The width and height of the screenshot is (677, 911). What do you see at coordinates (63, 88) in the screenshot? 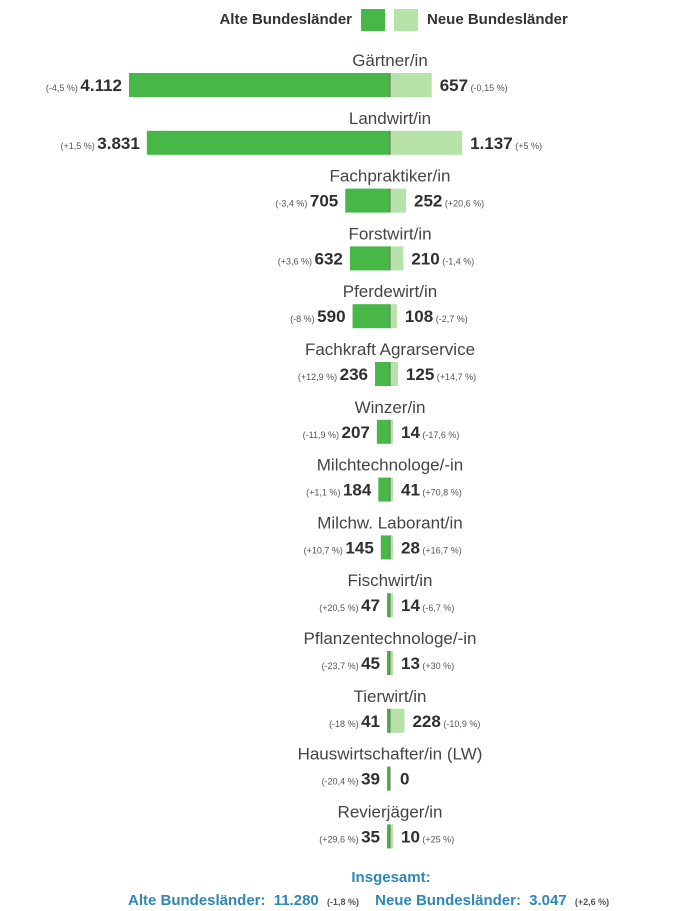
I see `change-label-west: (-4,5 %)` at bounding box center [63, 88].